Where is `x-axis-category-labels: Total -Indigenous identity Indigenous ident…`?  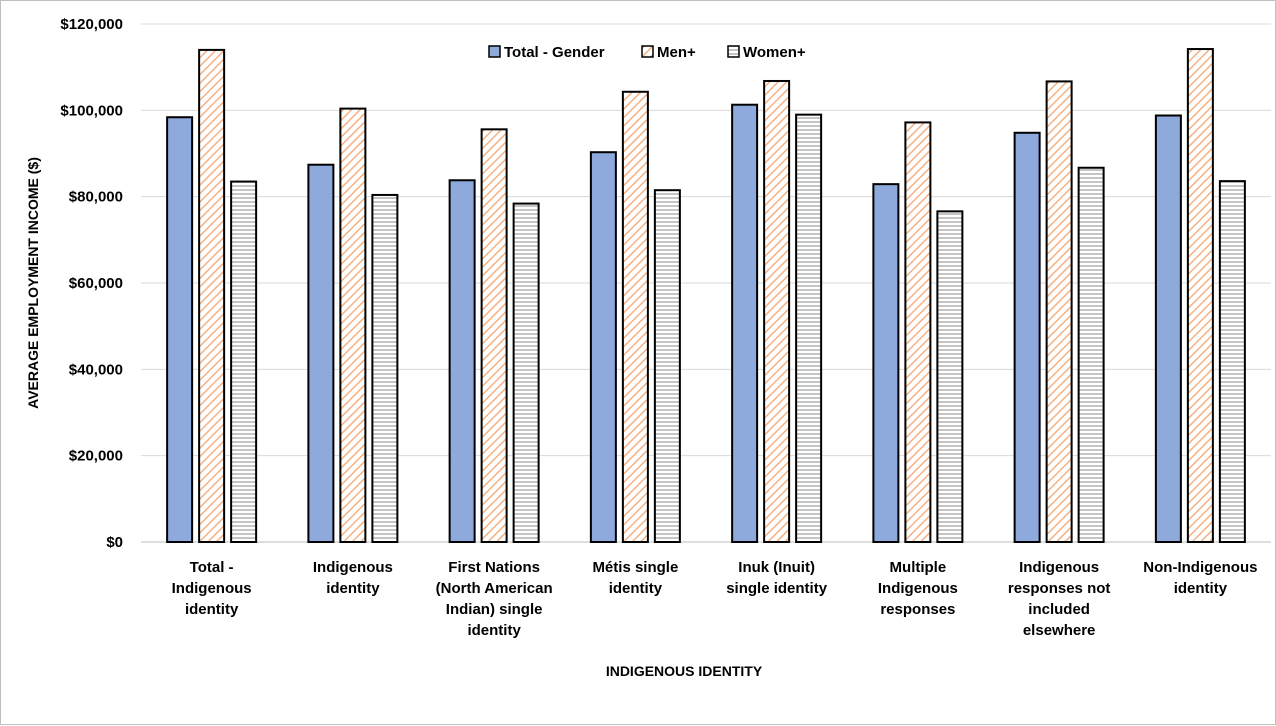 x-axis-category-labels: Total -Indigenous identity Indigenous ident… is located at coordinates (715, 599).